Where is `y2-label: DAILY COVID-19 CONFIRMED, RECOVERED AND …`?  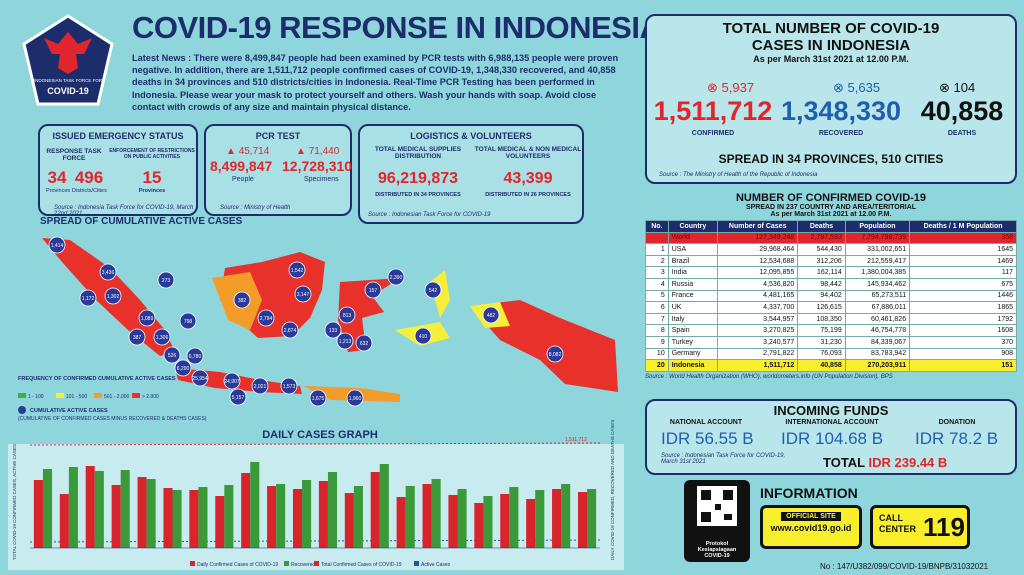
y2-label: DAILY COVID-19 CONFIRMED, RECOVERED AND … is located at coordinates (612, 490).